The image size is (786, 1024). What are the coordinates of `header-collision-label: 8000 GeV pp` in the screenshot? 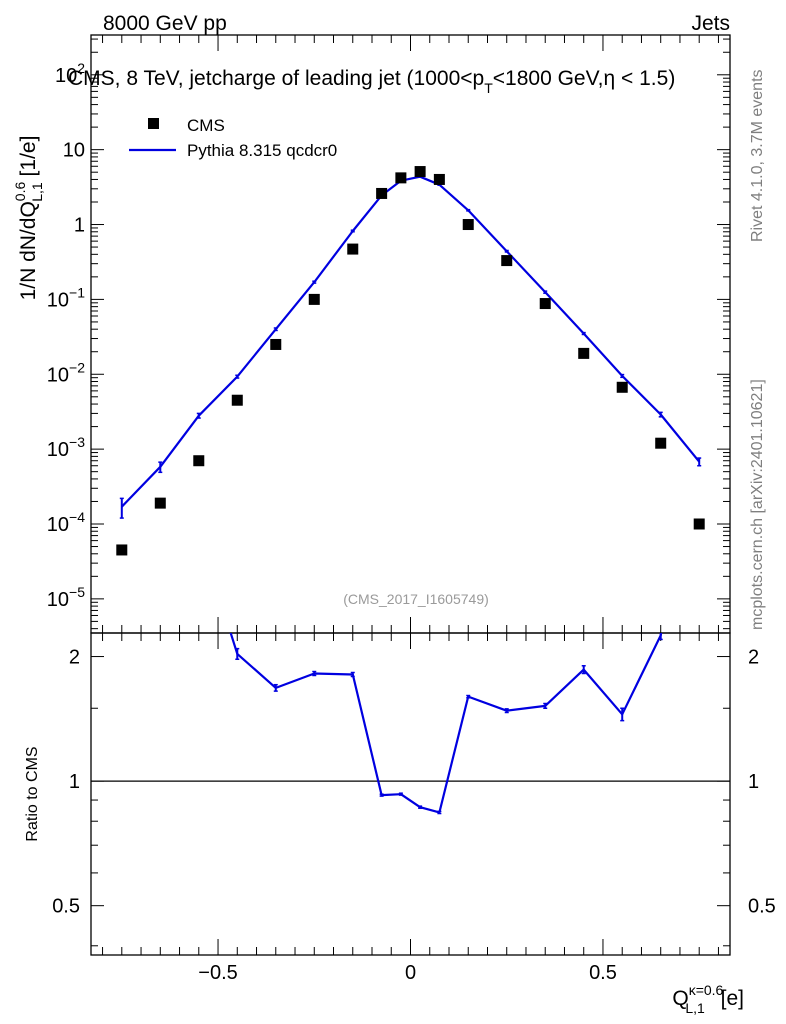 It's located at (165, 23).